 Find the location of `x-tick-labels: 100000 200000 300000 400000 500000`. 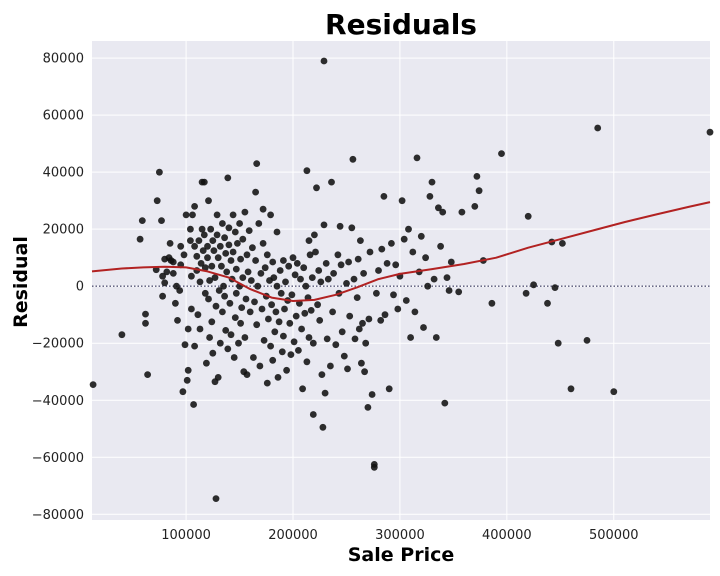

x-tick-labels: 100000 200000 300000 400000 500000 is located at coordinates (399, 535).